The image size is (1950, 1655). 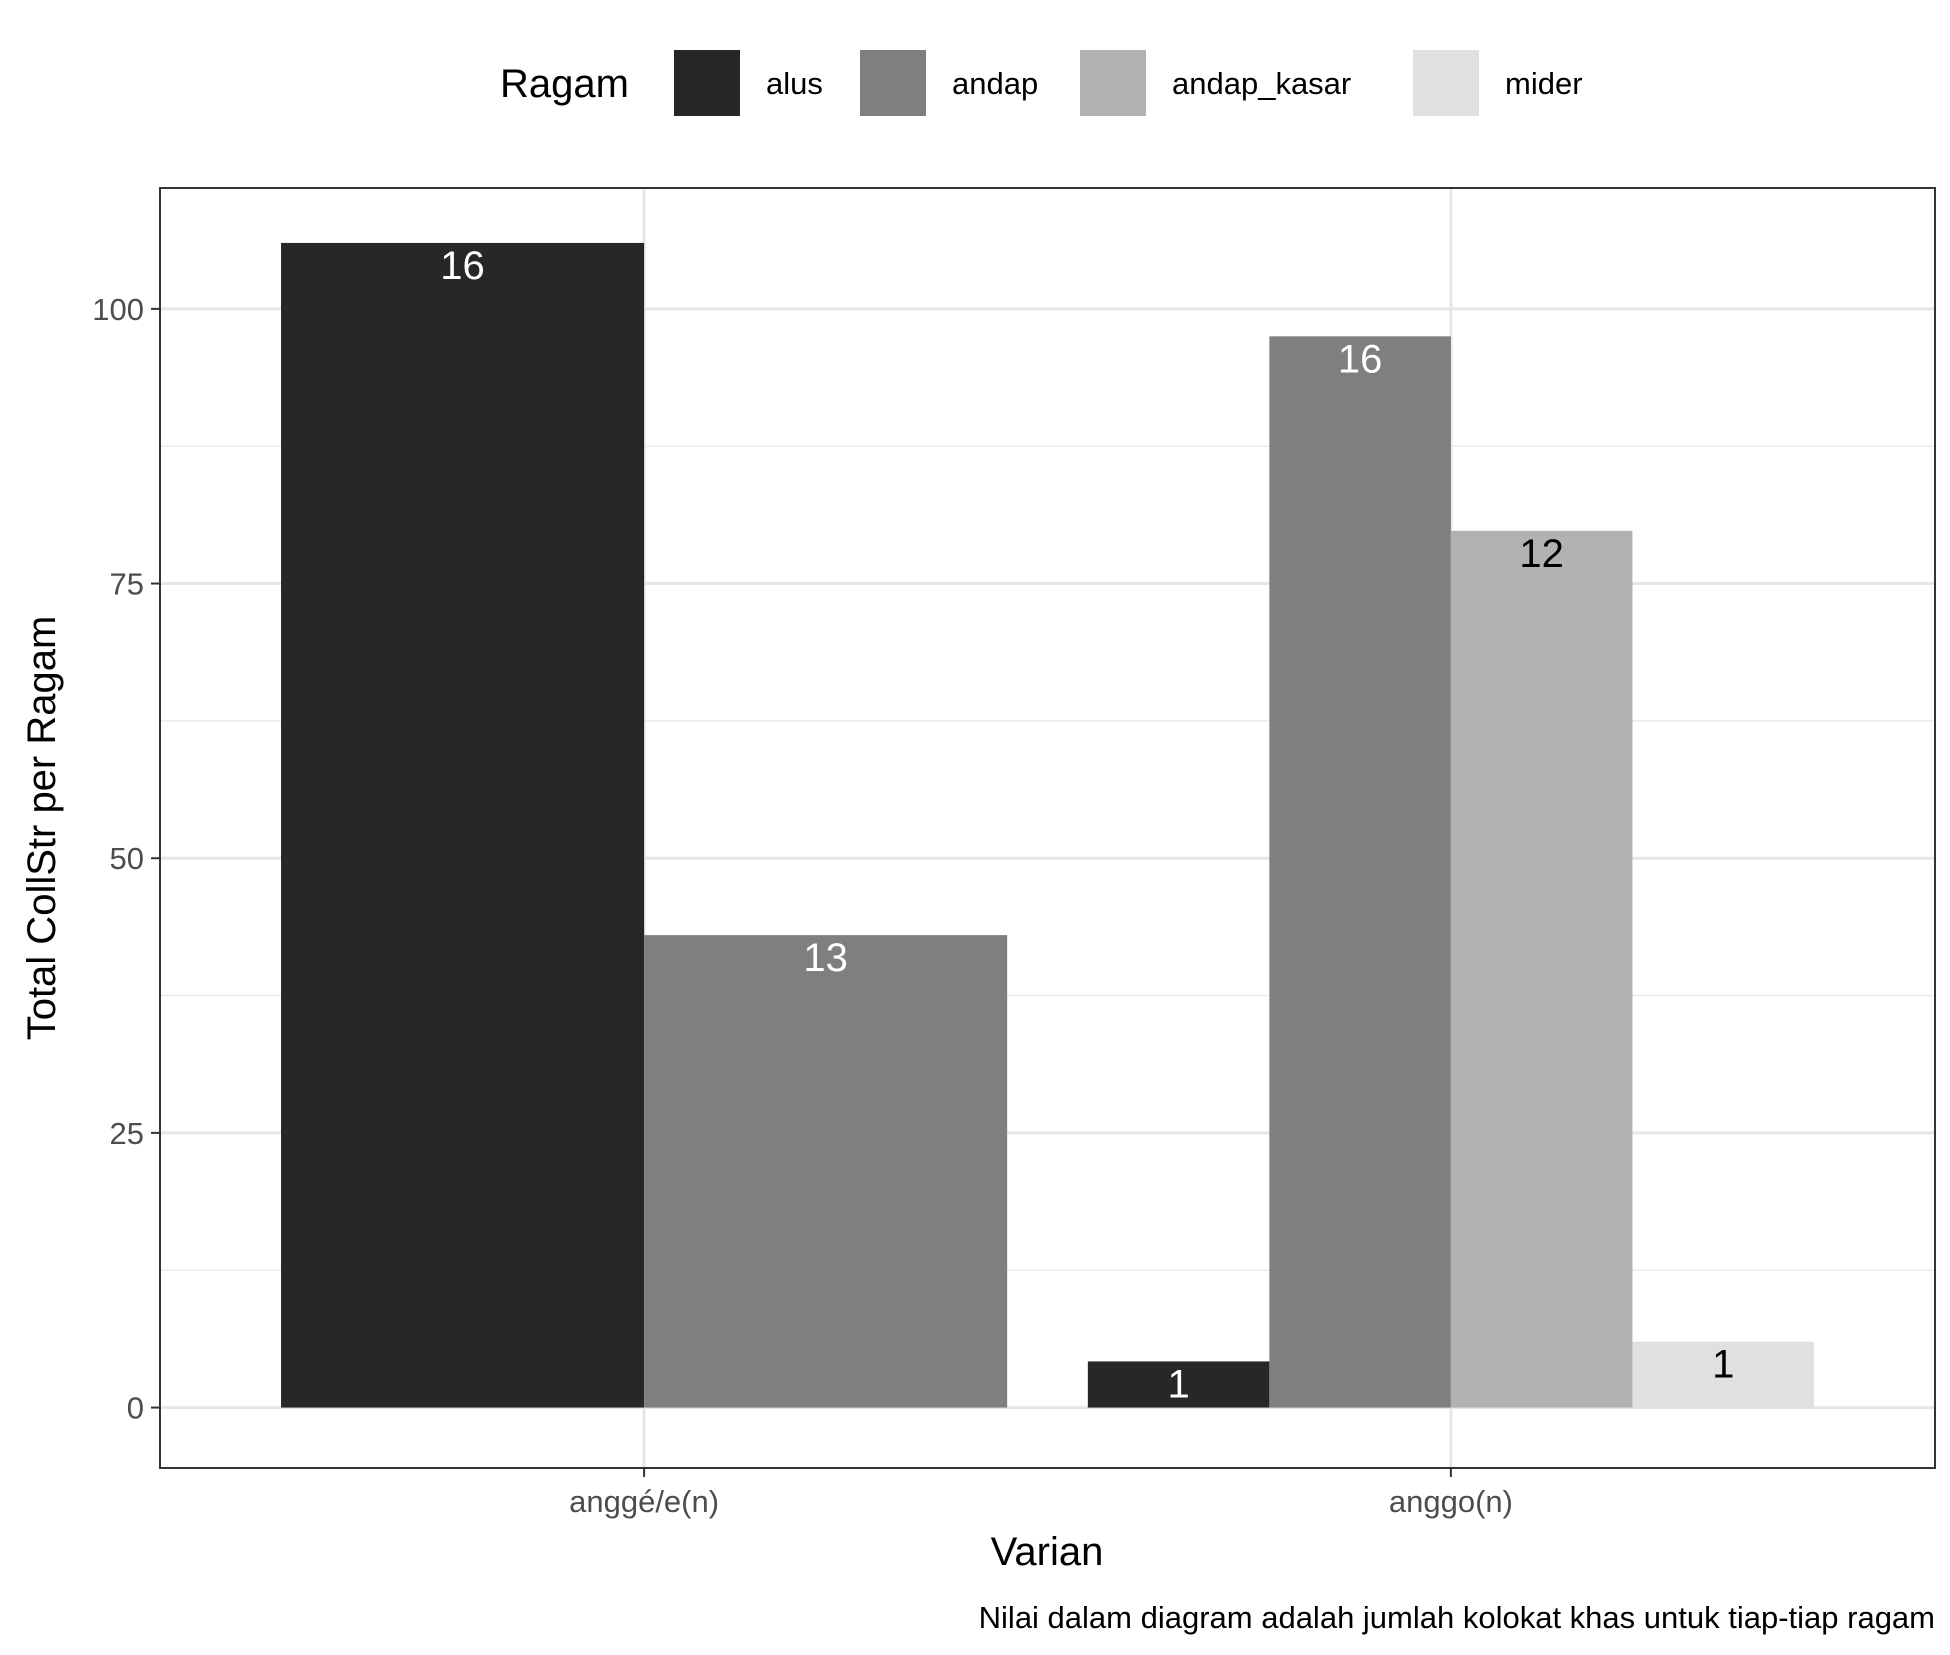 What do you see at coordinates (127, 584) in the screenshot?
I see `y-tick-label: 75` at bounding box center [127, 584].